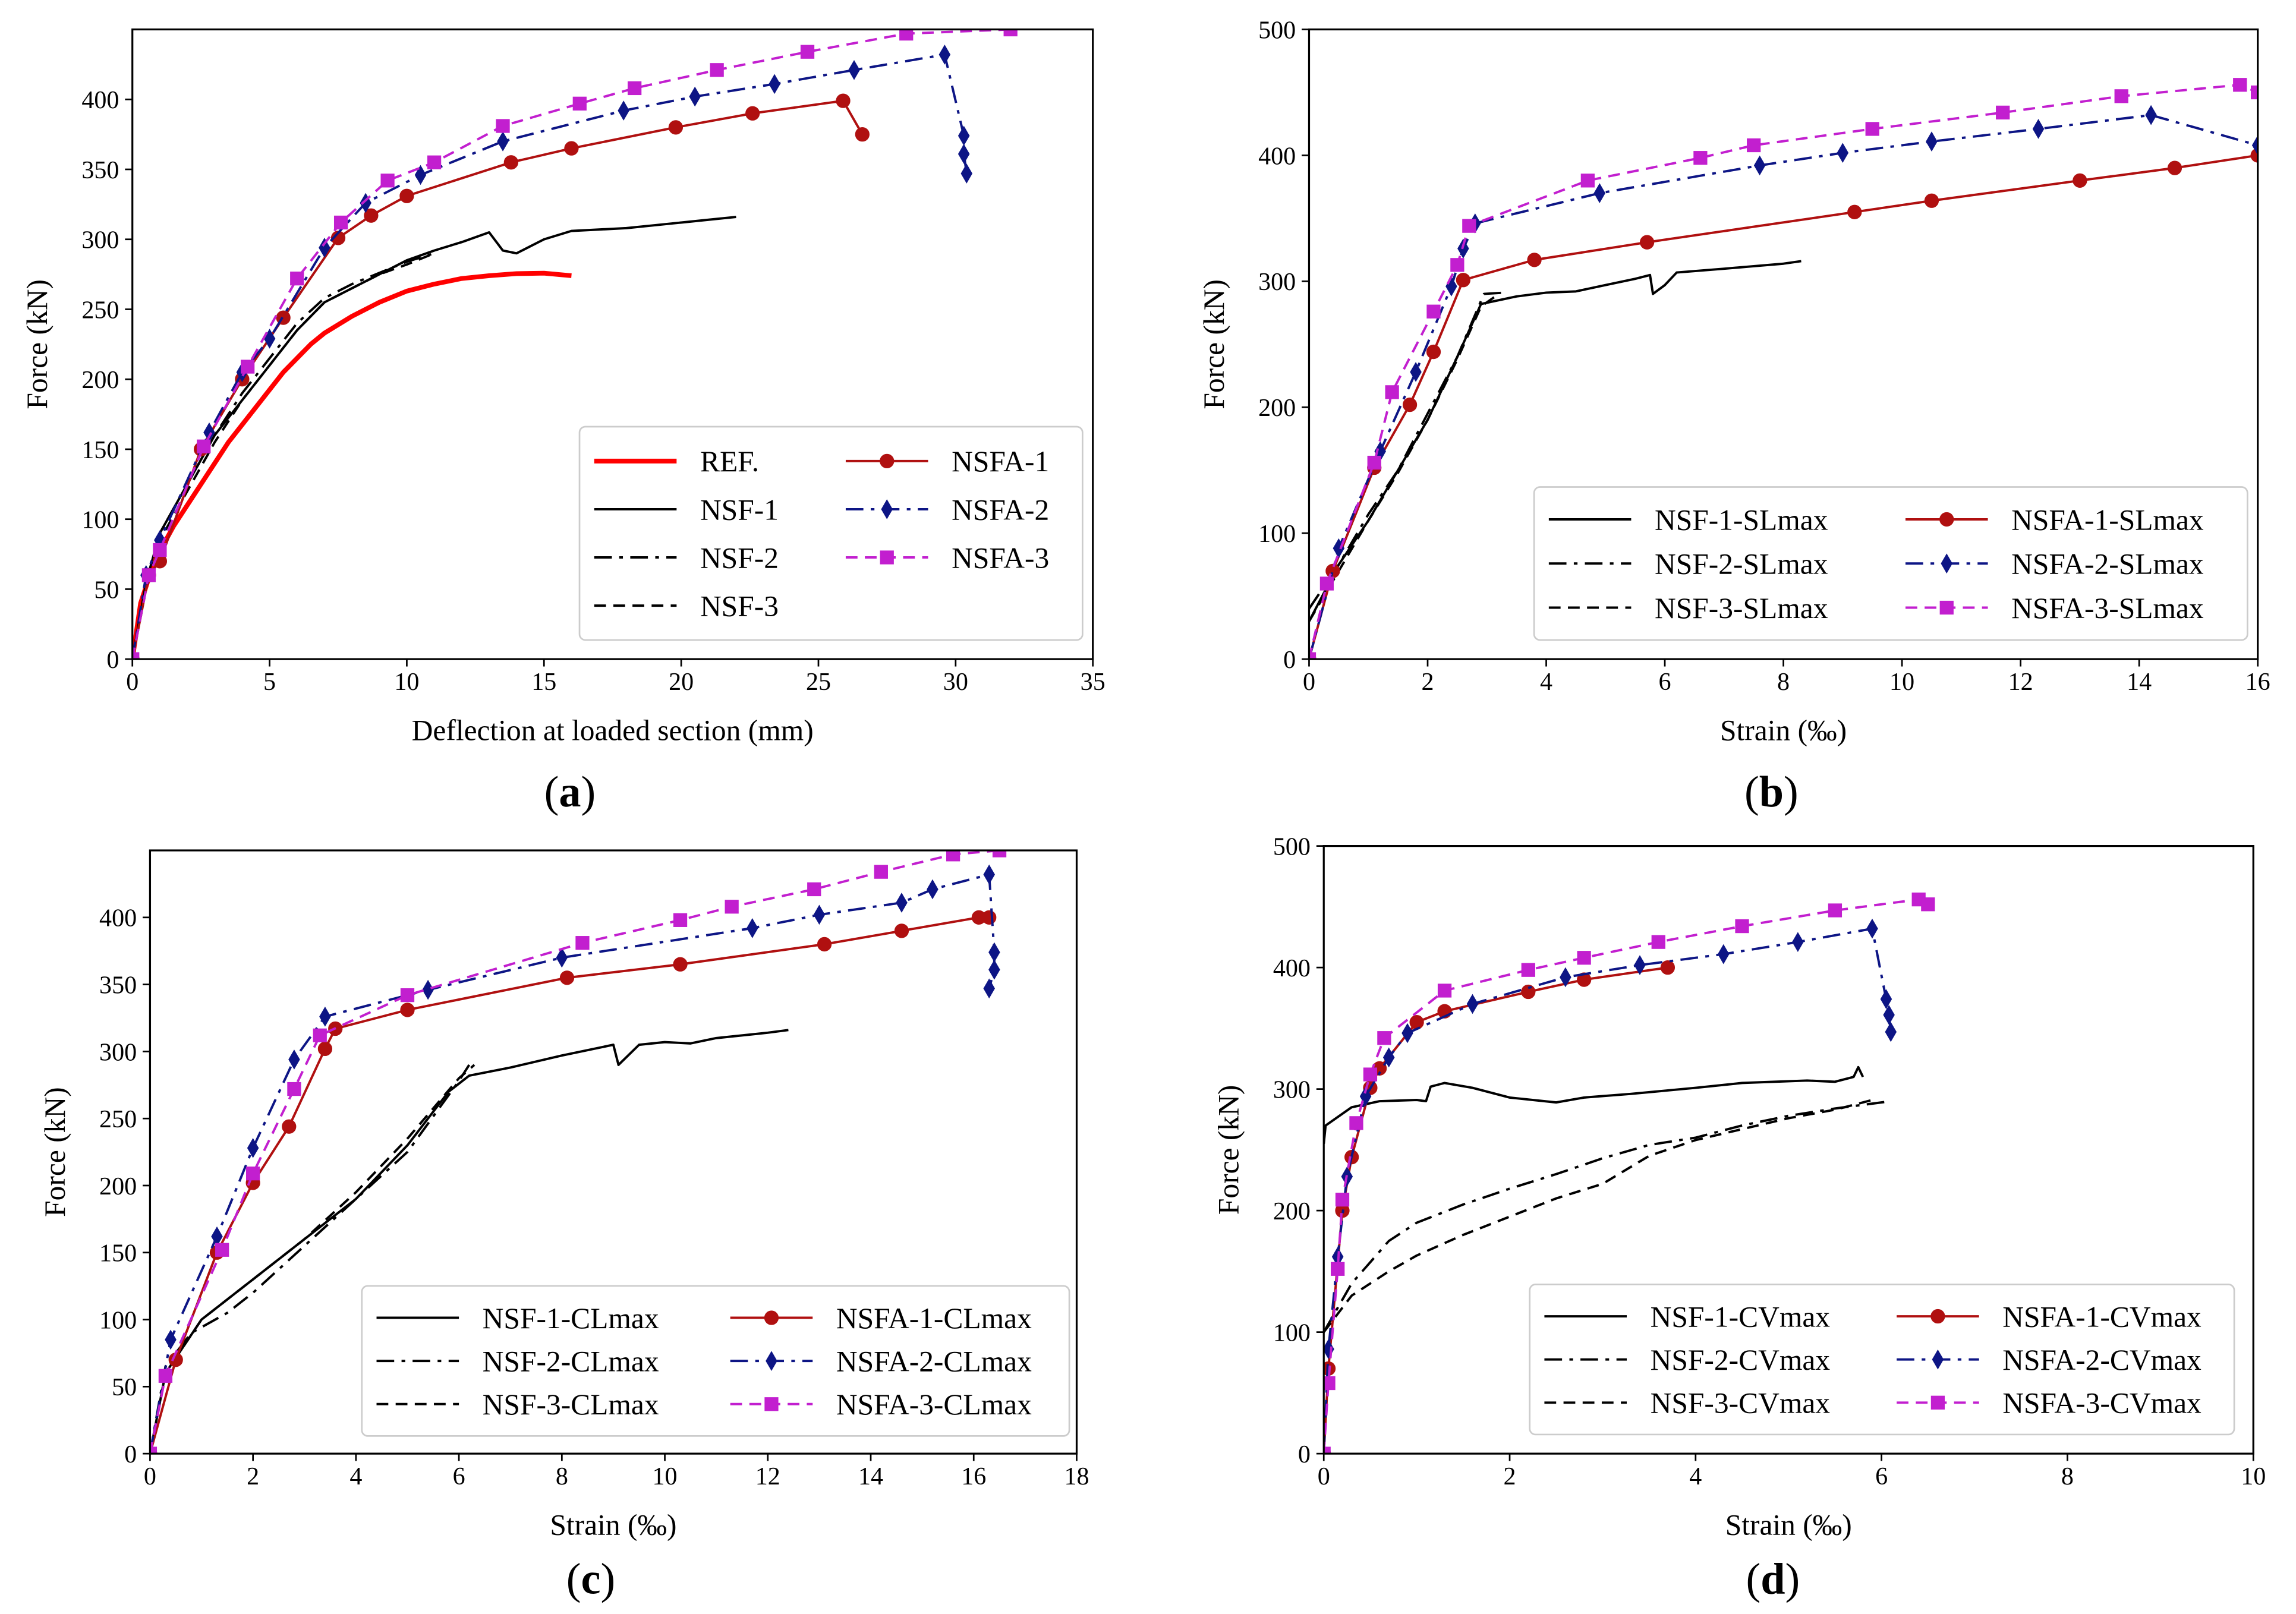 This screenshot has height=1614, width=2296. Describe the element at coordinates (1882, 1360) in the screenshot. I see `legend-box` at that location.